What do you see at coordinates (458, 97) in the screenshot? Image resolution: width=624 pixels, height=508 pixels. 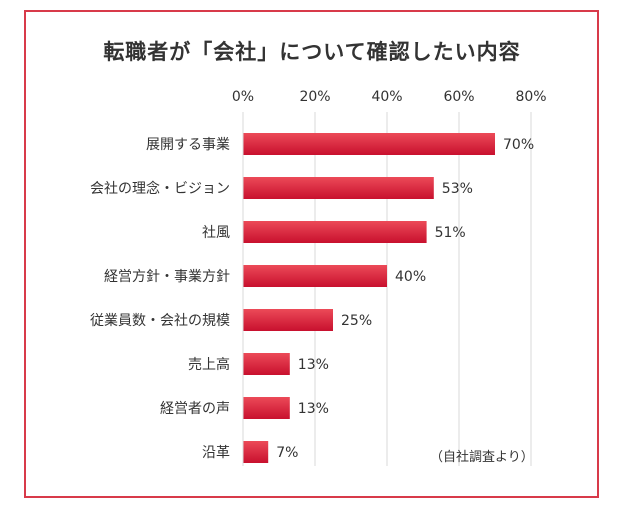 I see `x-tick-label: 60%` at bounding box center [458, 97].